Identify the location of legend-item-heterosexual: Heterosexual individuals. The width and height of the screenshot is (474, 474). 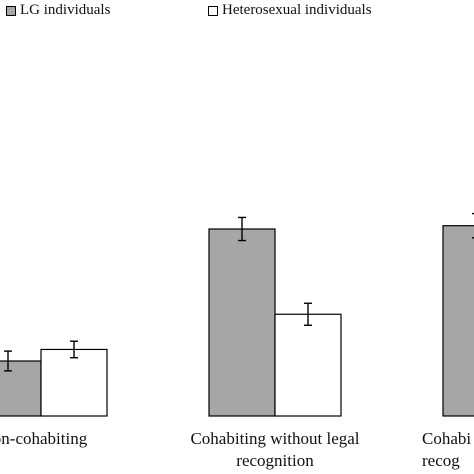
(290, 10).